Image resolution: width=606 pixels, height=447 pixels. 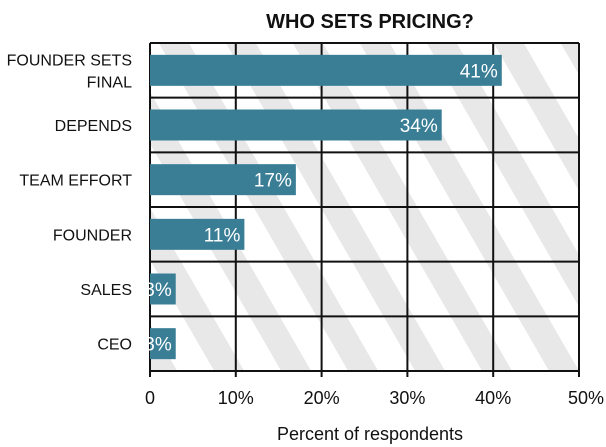 What do you see at coordinates (479, 71) in the screenshot?
I see `bar-value-label: 41%` at bounding box center [479, 71].